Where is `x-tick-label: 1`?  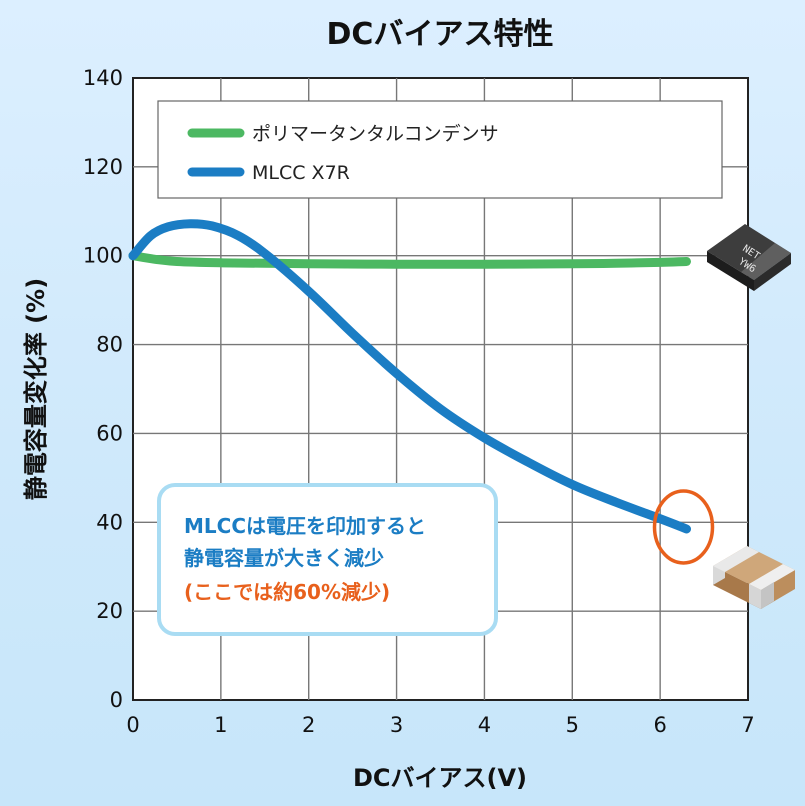 x-tick-label: 1 is located at coordinates (220, 725).